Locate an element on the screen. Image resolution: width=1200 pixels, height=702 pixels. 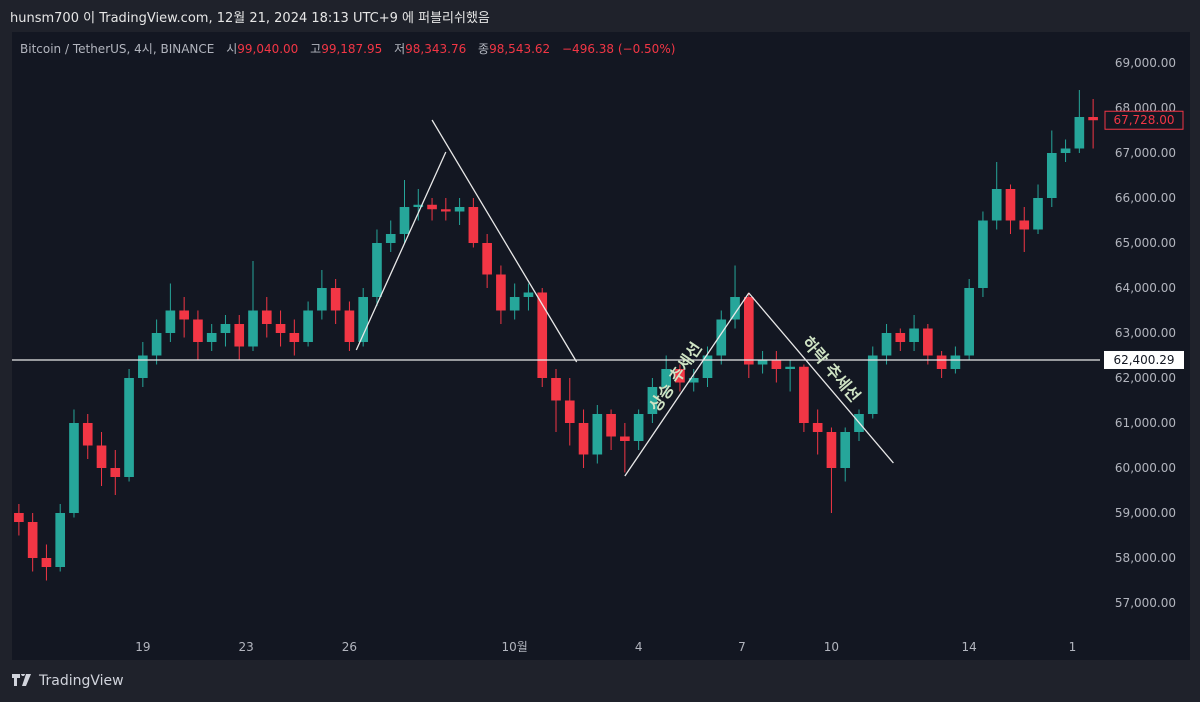
change-value: −496.38 (−0.50%) is located at coordinates (619, 49).